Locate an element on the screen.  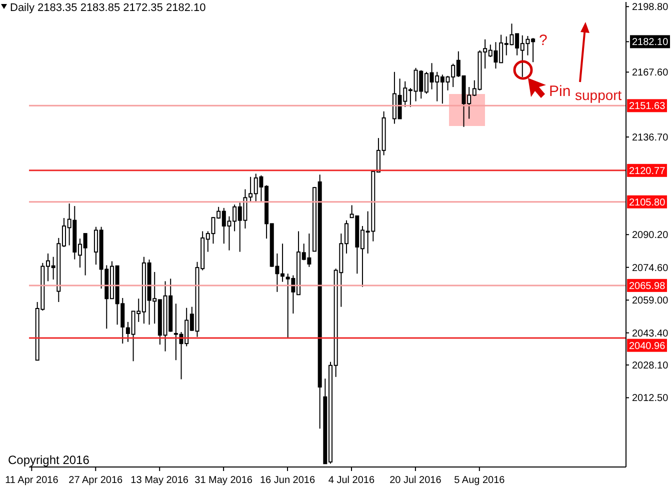
y-tick-label: 2043.40 is located at coordinates (650, 334).